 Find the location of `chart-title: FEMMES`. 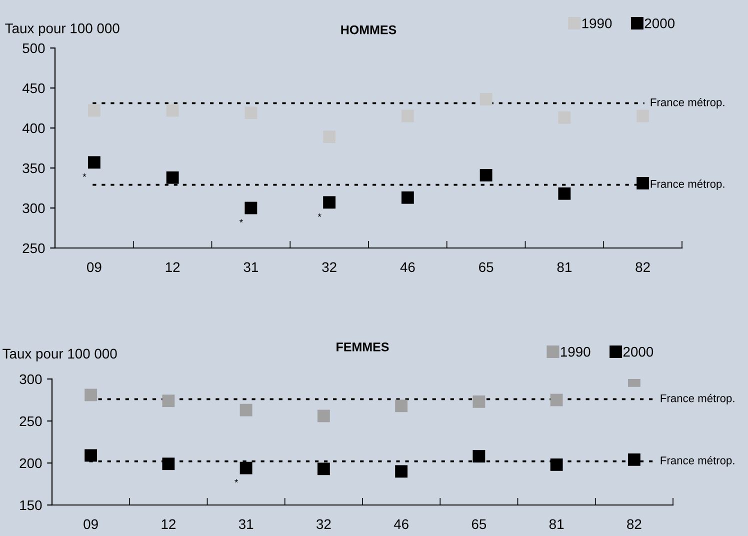

chart-title: FEMMES is located at coordinates (362, 347).